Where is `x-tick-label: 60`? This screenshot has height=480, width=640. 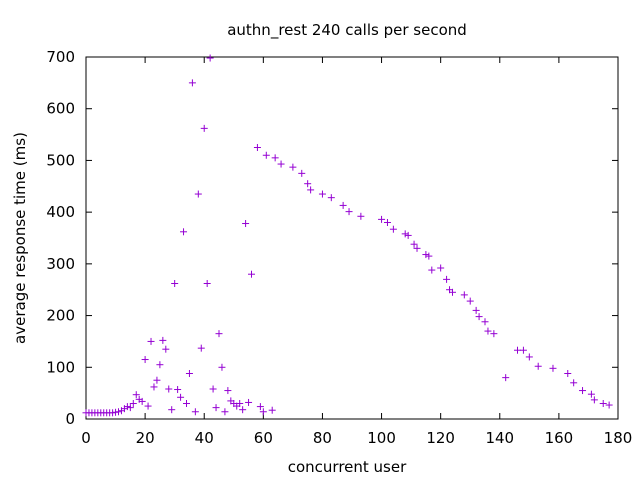
x-tick-label: 60 is located at coordinates (263, 438).